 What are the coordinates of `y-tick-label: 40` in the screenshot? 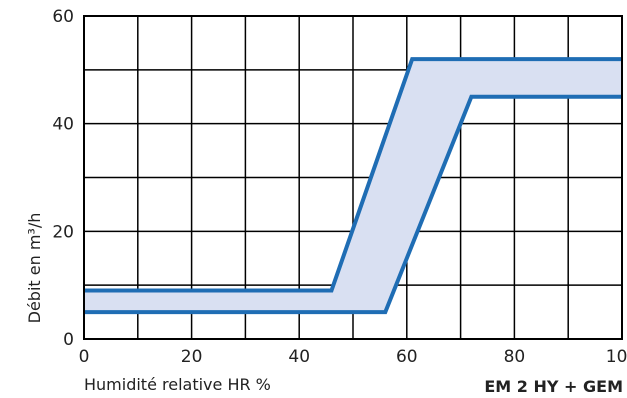 It's located at (63, 125).